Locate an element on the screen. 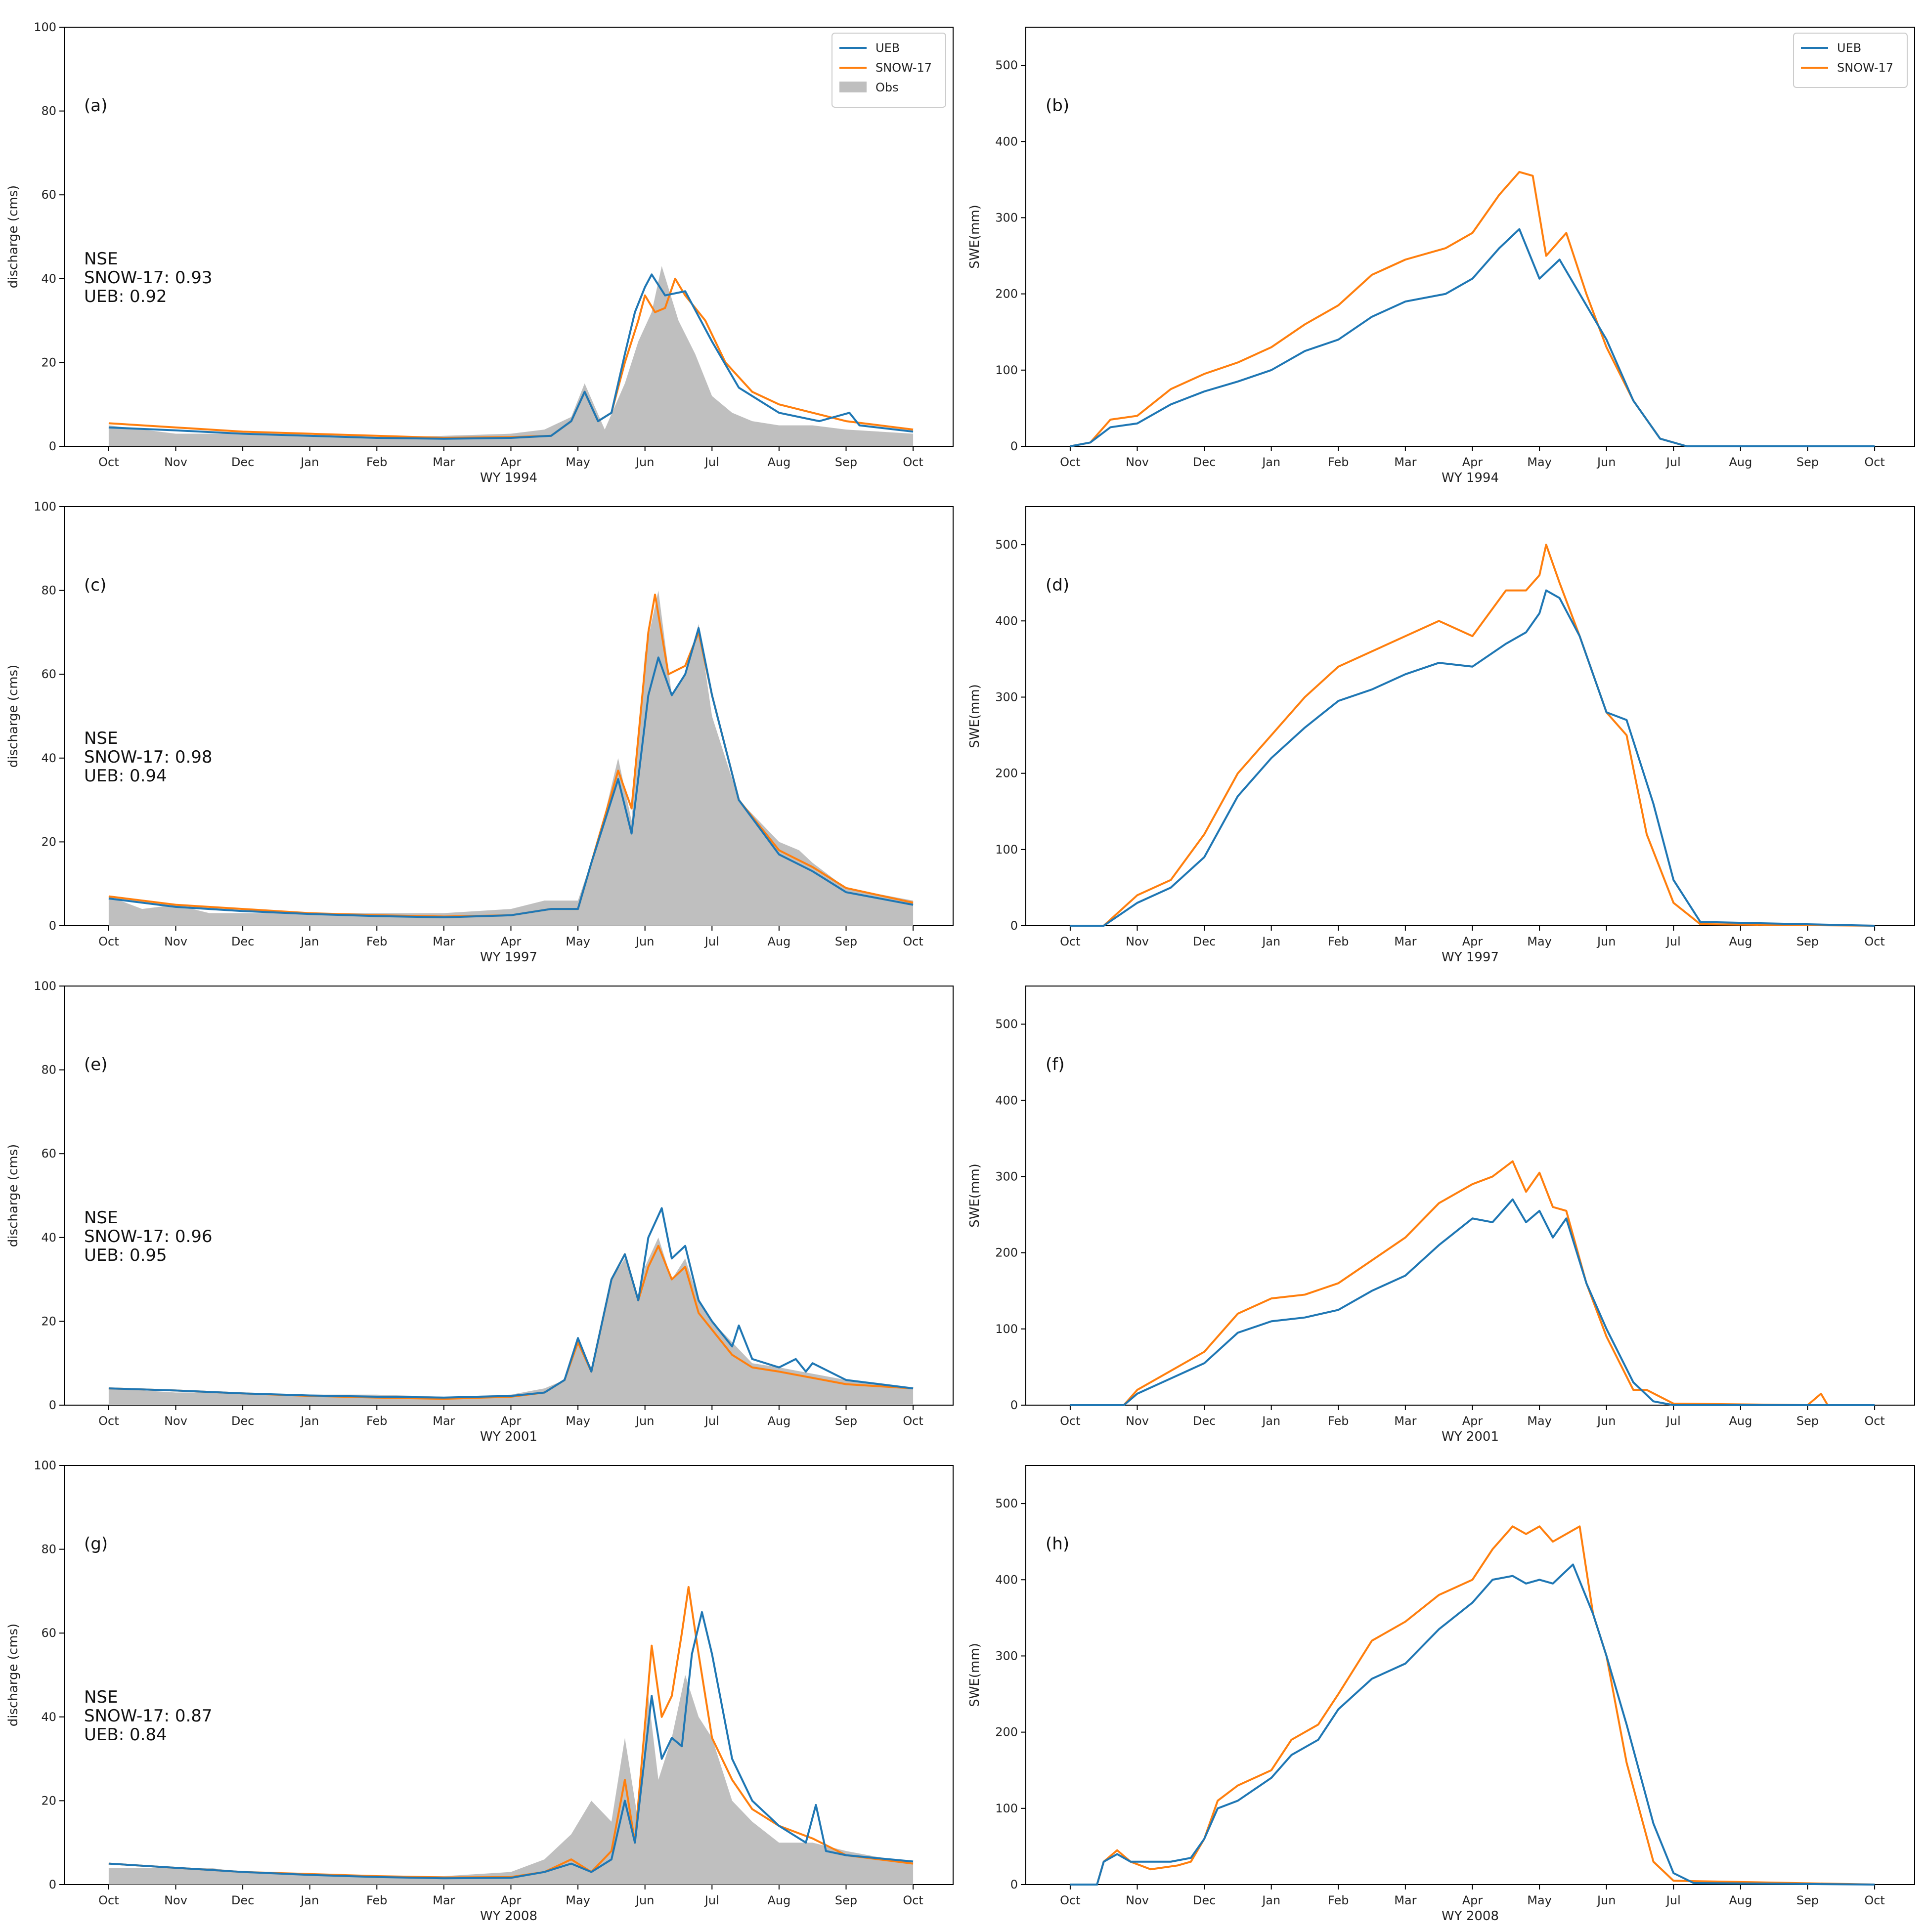 The image size is (1925, 1932). panel-label: (c) is located at coordinates (95, 585).